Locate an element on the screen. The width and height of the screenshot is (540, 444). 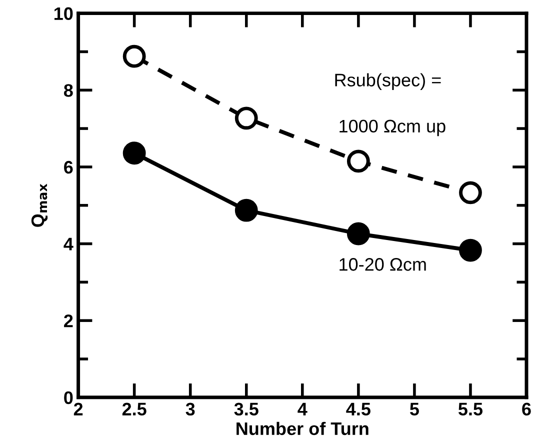
y-tick-label: 0 is located at coordinates (68, 397).